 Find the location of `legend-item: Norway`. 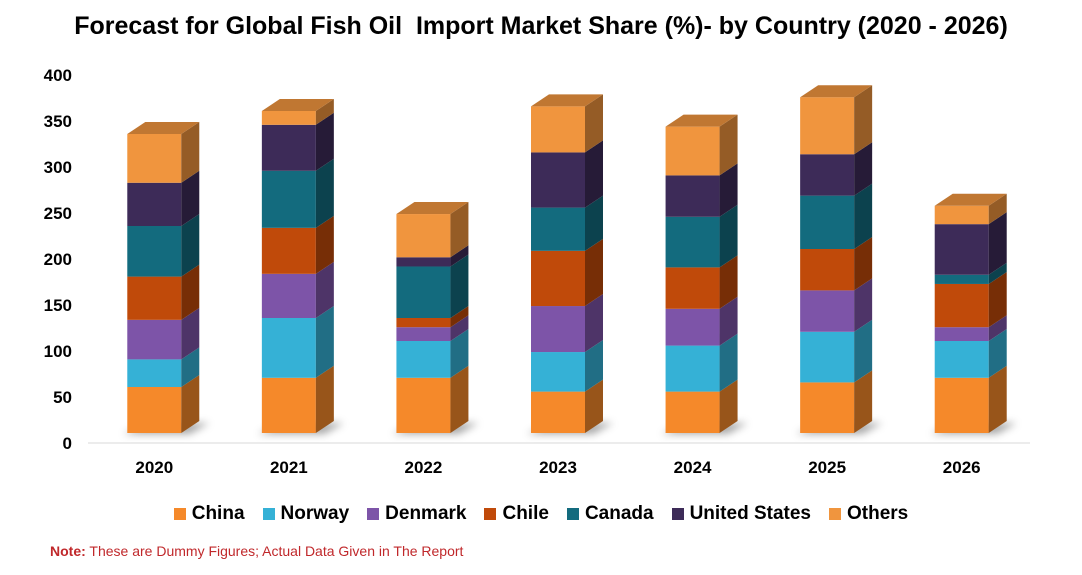

legend-item: Norway is located at coordinates (306, 514).